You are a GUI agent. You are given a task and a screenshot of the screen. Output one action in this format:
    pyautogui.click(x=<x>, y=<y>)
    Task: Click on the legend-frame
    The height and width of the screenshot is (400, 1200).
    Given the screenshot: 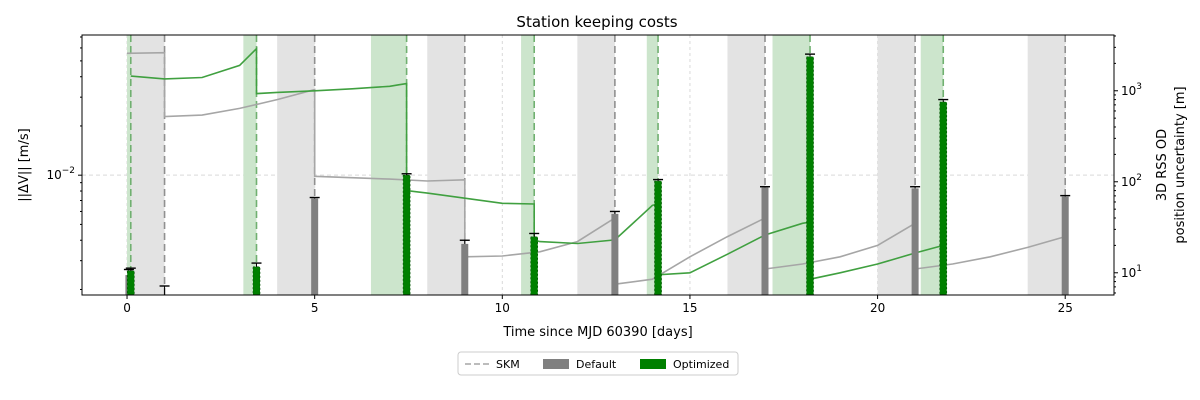 What is the action you would take?
    pyautogui.click(x=598, y=363)
    